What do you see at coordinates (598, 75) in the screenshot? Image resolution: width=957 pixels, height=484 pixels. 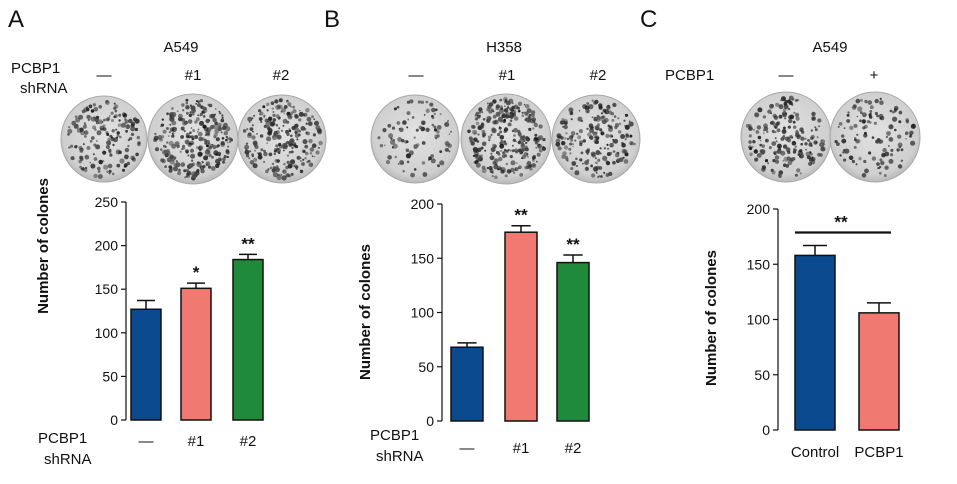 I see `panel-b-col-label-3: #2` at bounding box center [598, 75].